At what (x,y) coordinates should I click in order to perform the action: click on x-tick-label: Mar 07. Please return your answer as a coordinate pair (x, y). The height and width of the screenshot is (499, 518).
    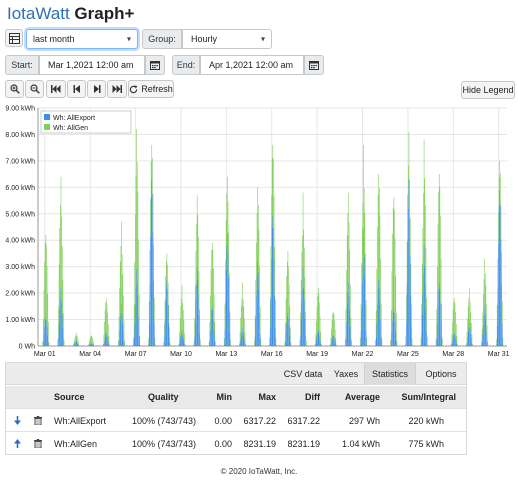
    Looking at the image, I should click on (136, 354).